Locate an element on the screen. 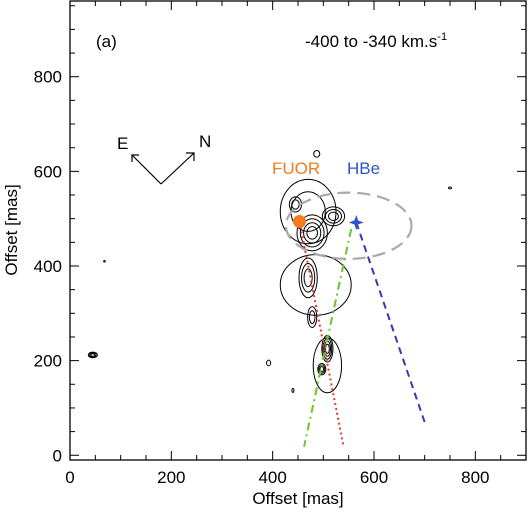  compass-east-arrowhead is located at coordinates (135, 158).